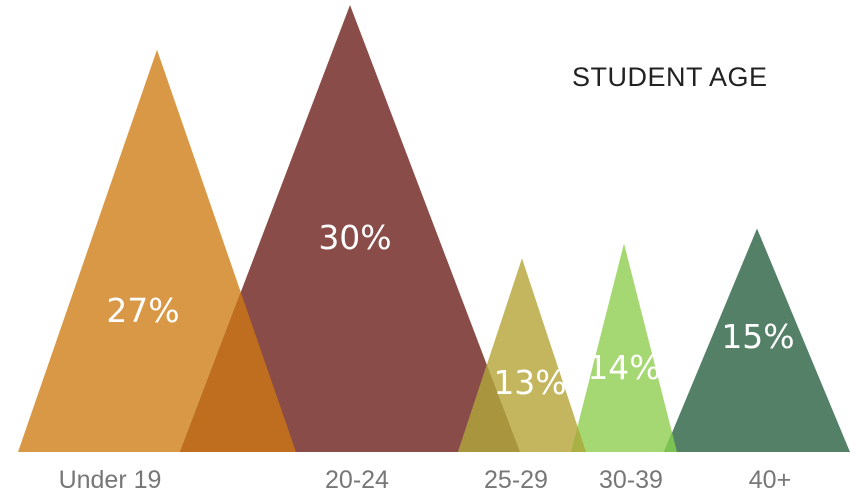  Describe the element at coordinates (142, 310) in the screenshot. I see `value-label-under-19: 27%` at that location.